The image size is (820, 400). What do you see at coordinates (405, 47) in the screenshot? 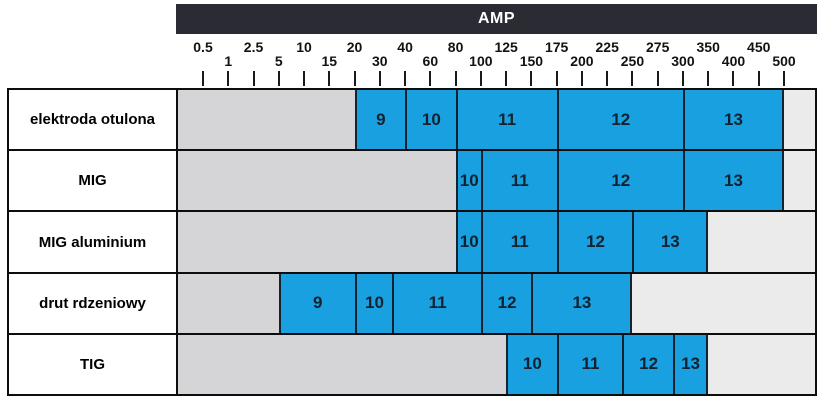
I see `axis-tick-label: 40` at bounding box center [405, 47].